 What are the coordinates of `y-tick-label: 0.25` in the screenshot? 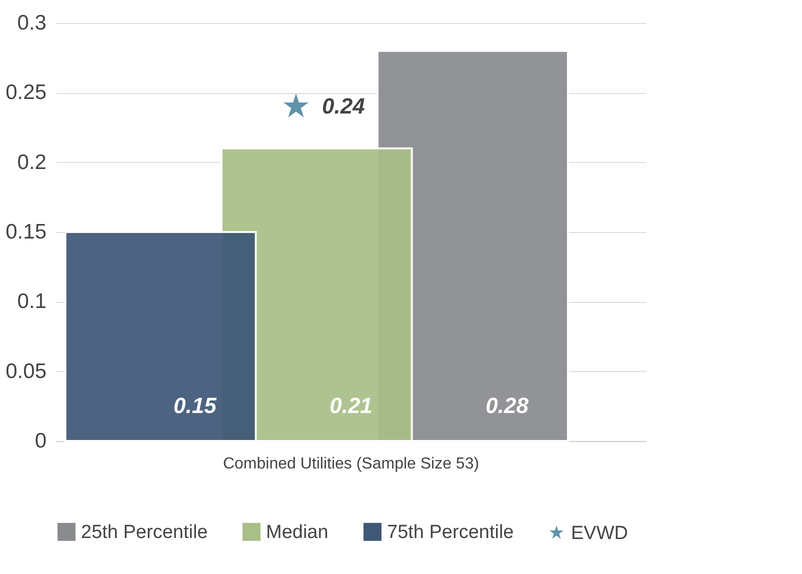 It's located at (26, 92).